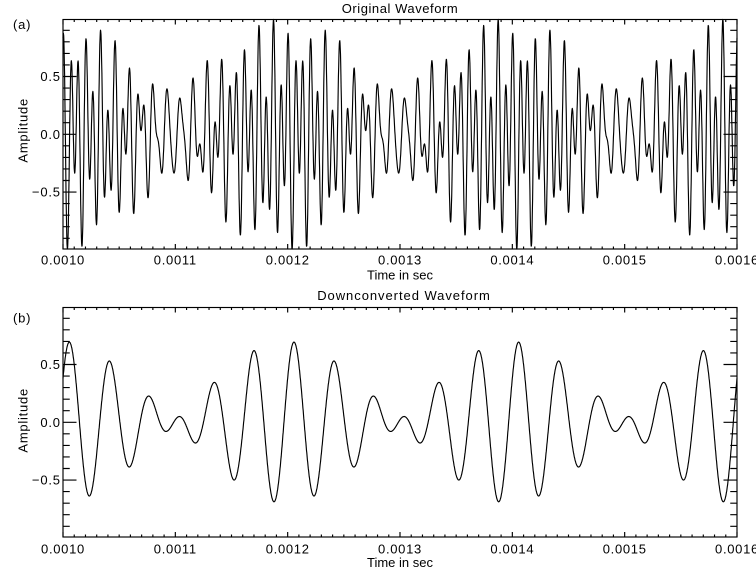 This screenshot has height=576, width=756. I want to click on svg-text: Original Waveform, so click(400, 8).